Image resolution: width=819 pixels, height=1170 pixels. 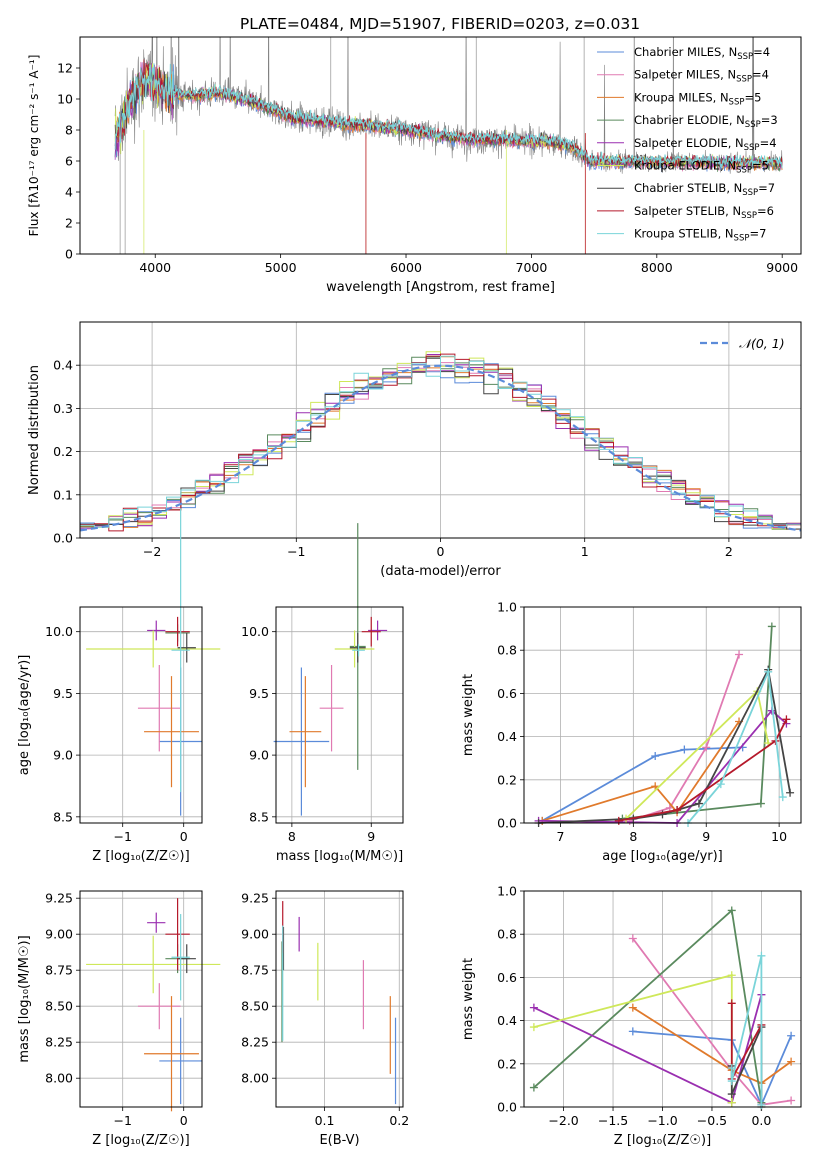 I want to click on x-tick-label: 0.1, so click(x=325, y=1120).